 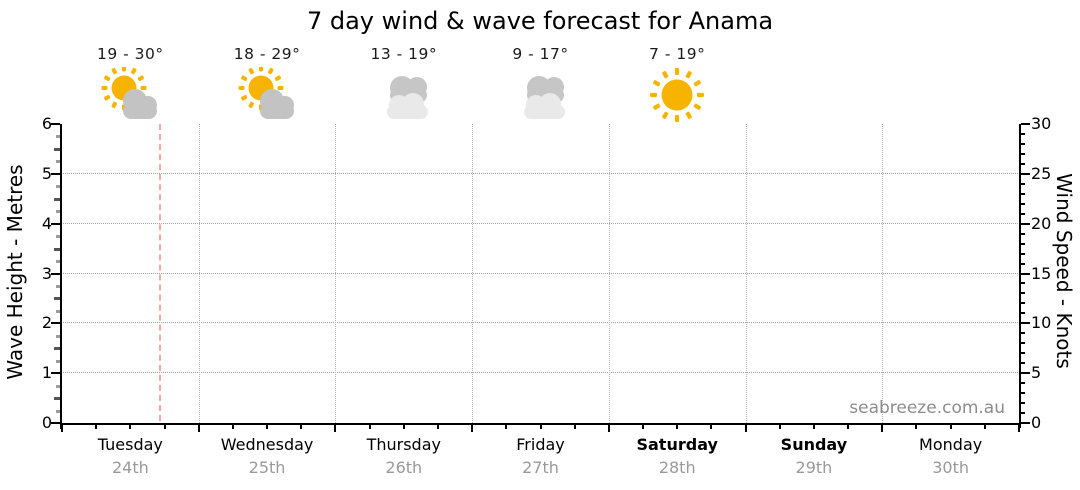 I want to click on y-right-tick-label: 10, so click(x=1041, y=323).